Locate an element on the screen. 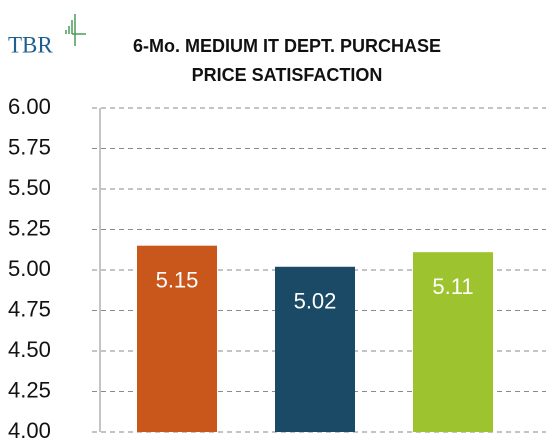  logo-text: TBR is located at coordinates (30, 44).